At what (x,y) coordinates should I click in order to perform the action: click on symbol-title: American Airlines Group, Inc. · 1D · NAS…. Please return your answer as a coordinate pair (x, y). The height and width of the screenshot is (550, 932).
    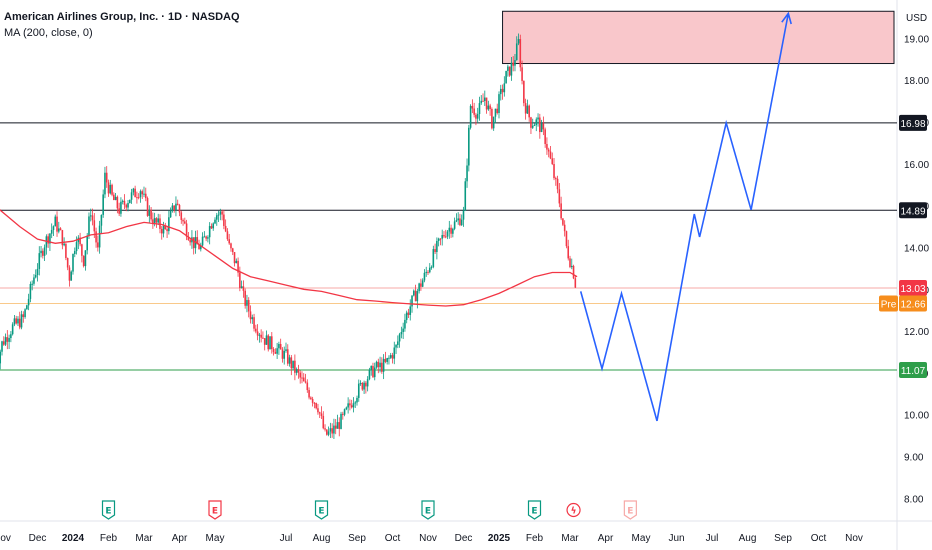
    Looking at the image, I should click on (122, 17).